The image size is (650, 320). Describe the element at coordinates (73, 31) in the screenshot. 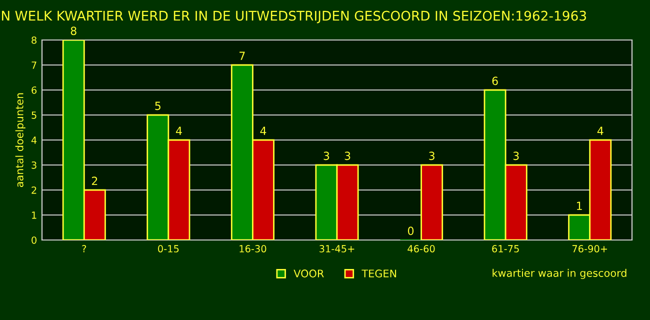

I see `data-label: 8` at that location.